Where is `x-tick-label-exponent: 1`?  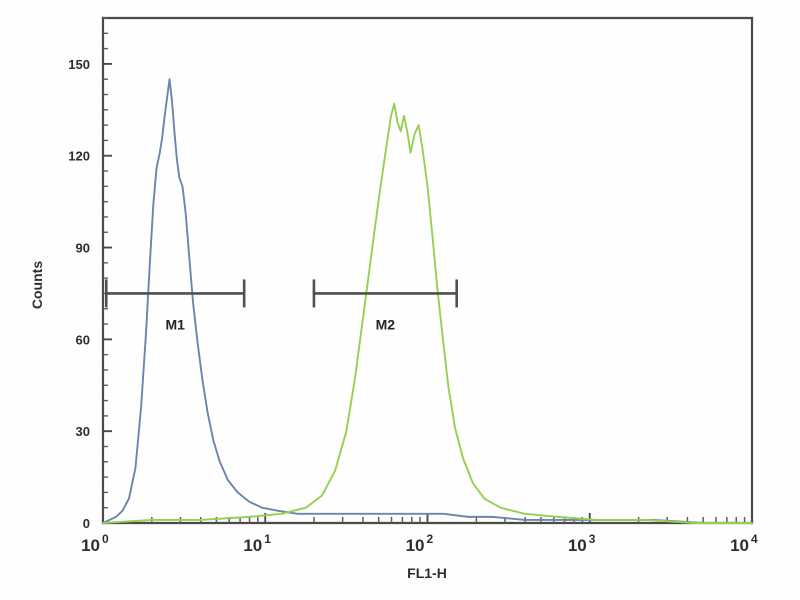
x-tick-label-exponent: 1 is located at coordinates (267, 539).